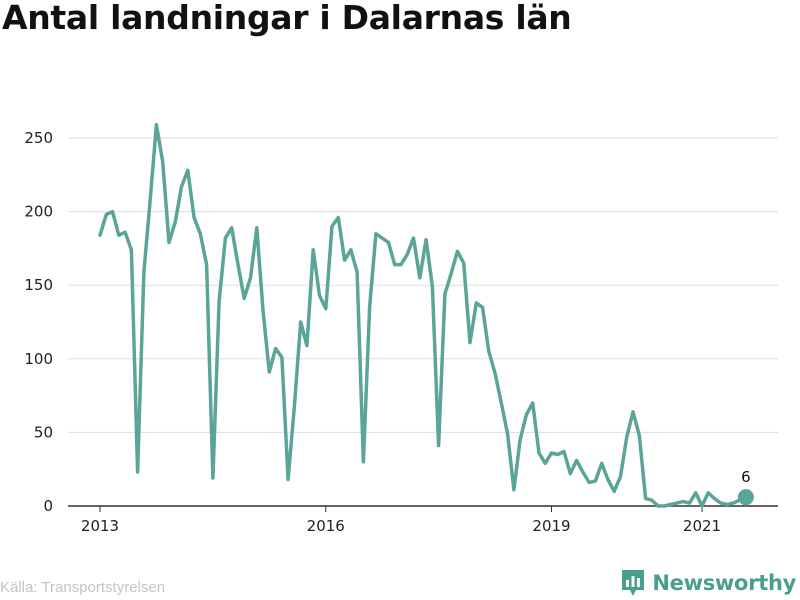 The width and height of the screenshot is (800, 600). What do you see at coordinates (551, 526) in the screenshot?
I see `x-tick-label: 2019` at bounding box center [551, 526].